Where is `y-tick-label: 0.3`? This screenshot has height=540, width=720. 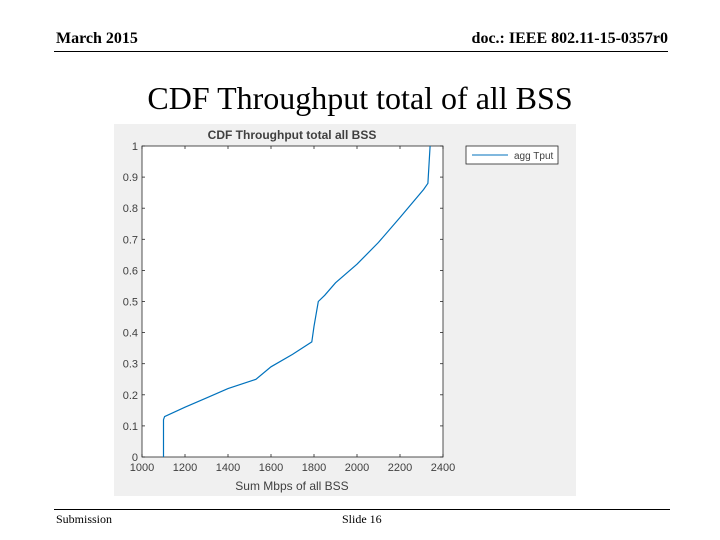 y-tick-label: 0.3 is located at coordinates (130, 365).